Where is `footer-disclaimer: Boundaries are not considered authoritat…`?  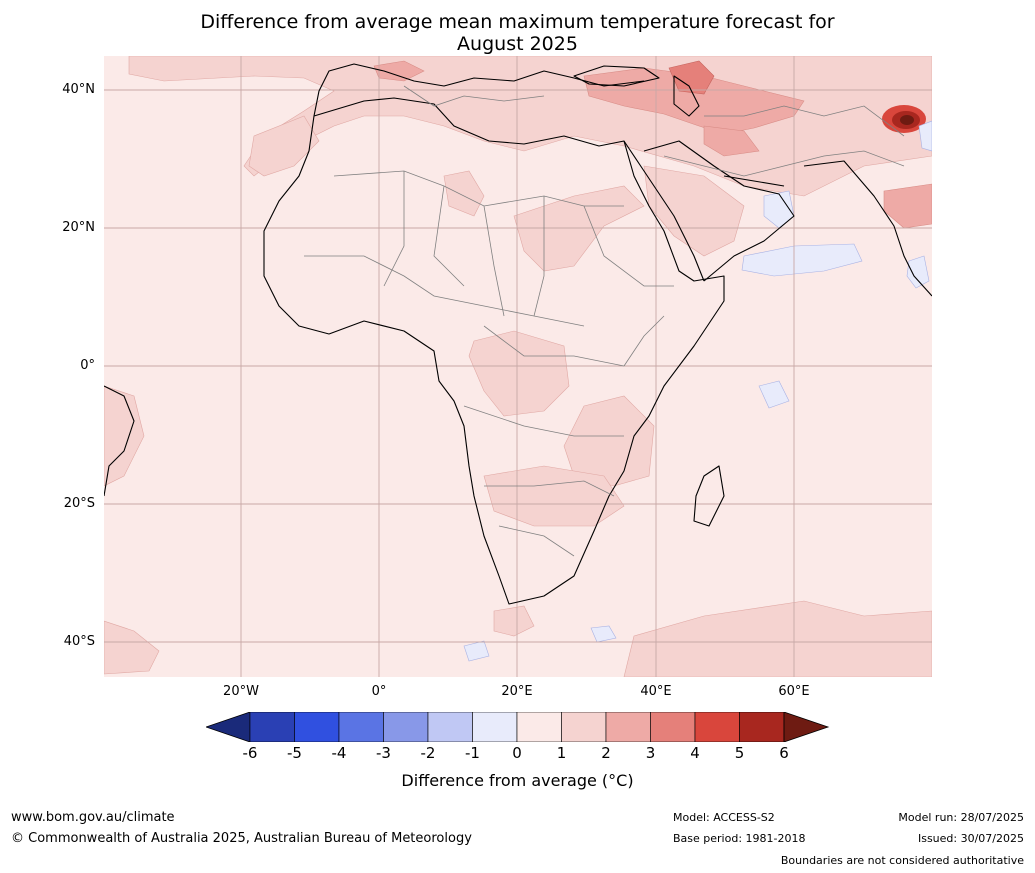
footer-disclaimer: Boundaries are not considered authoritat… is located at coordinates (902, 860).